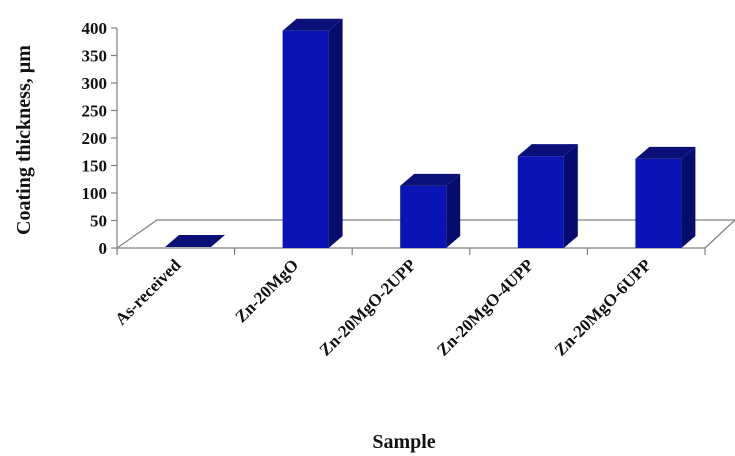 This screenshot has width=735, height=456. Describe the element at coordinates (95, 166) in the screenshot. I see `y-tick-label: 150` at that location.